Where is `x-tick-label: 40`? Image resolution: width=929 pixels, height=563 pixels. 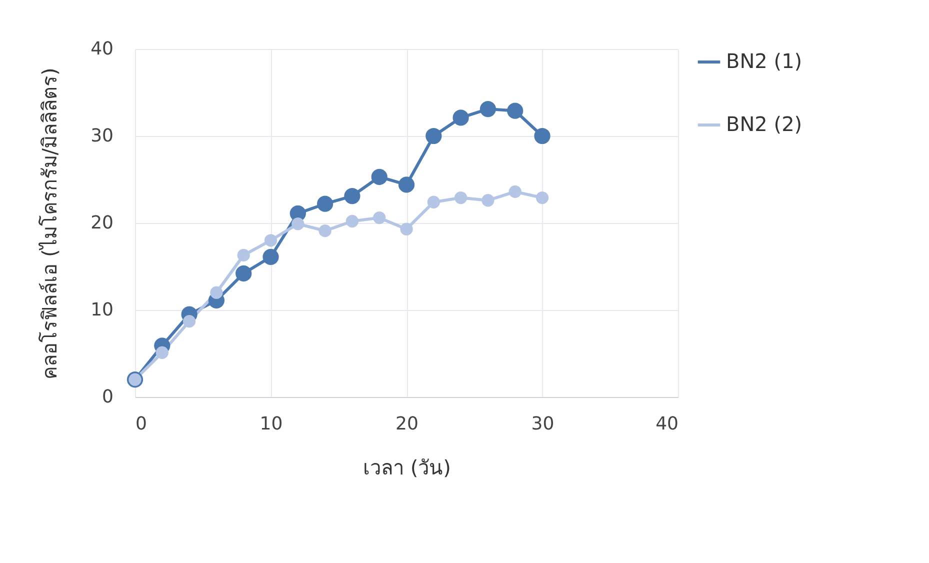
x-tick-label: 40 is located at coordinates (667, 424).